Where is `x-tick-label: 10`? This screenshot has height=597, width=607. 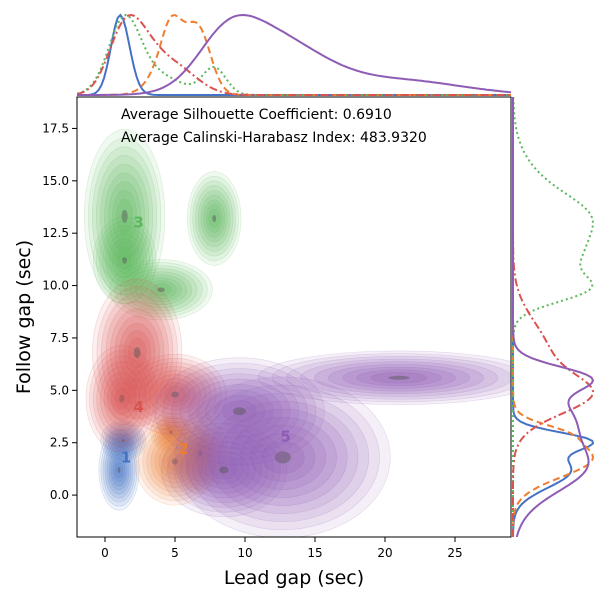 x-tick-label: 10 is located at coordinates (244, 553).